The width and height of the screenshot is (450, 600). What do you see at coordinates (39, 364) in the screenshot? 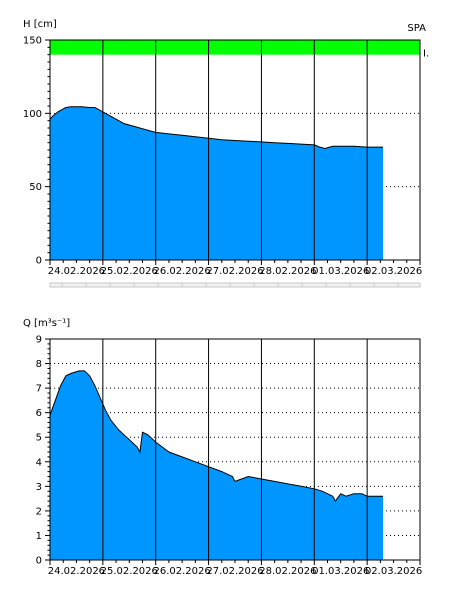
I see `q-chart-y-tick-label: 8` at bounding box center [39, 364].